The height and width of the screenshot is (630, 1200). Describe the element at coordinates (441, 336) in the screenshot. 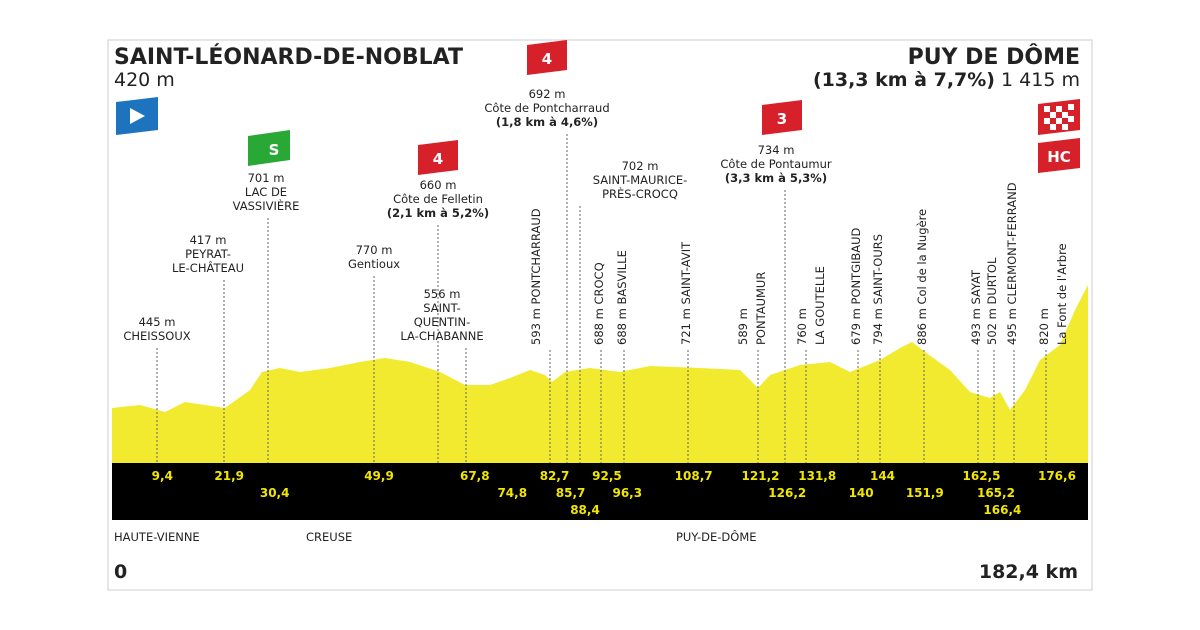

I see `waypoint-label: LA-CHABANNE` at that location.